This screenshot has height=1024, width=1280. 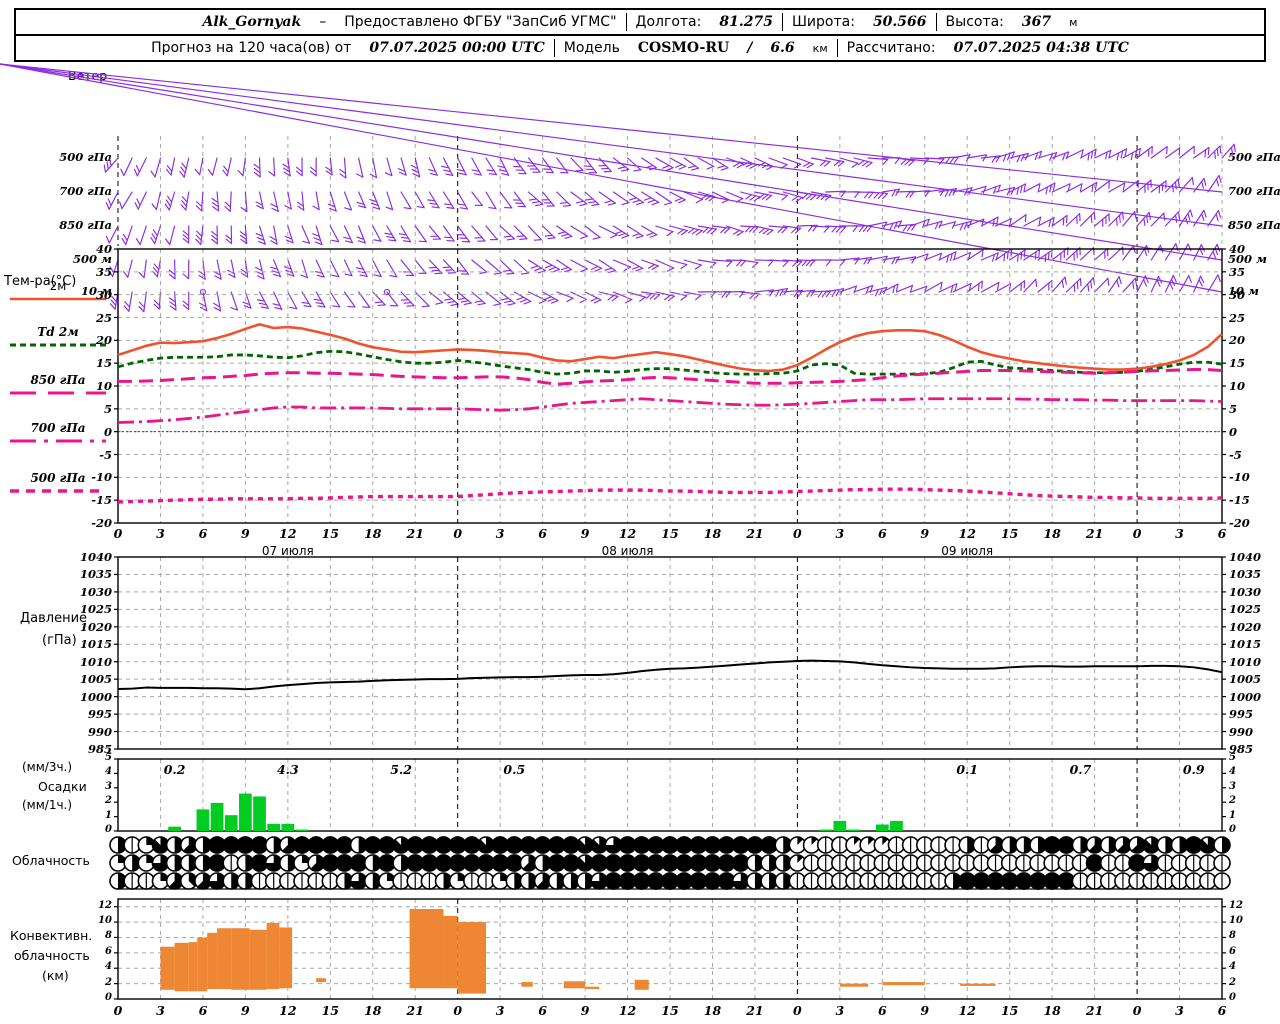 I want to click on y-tick-label: 1015, so click(x=1245, y=644).